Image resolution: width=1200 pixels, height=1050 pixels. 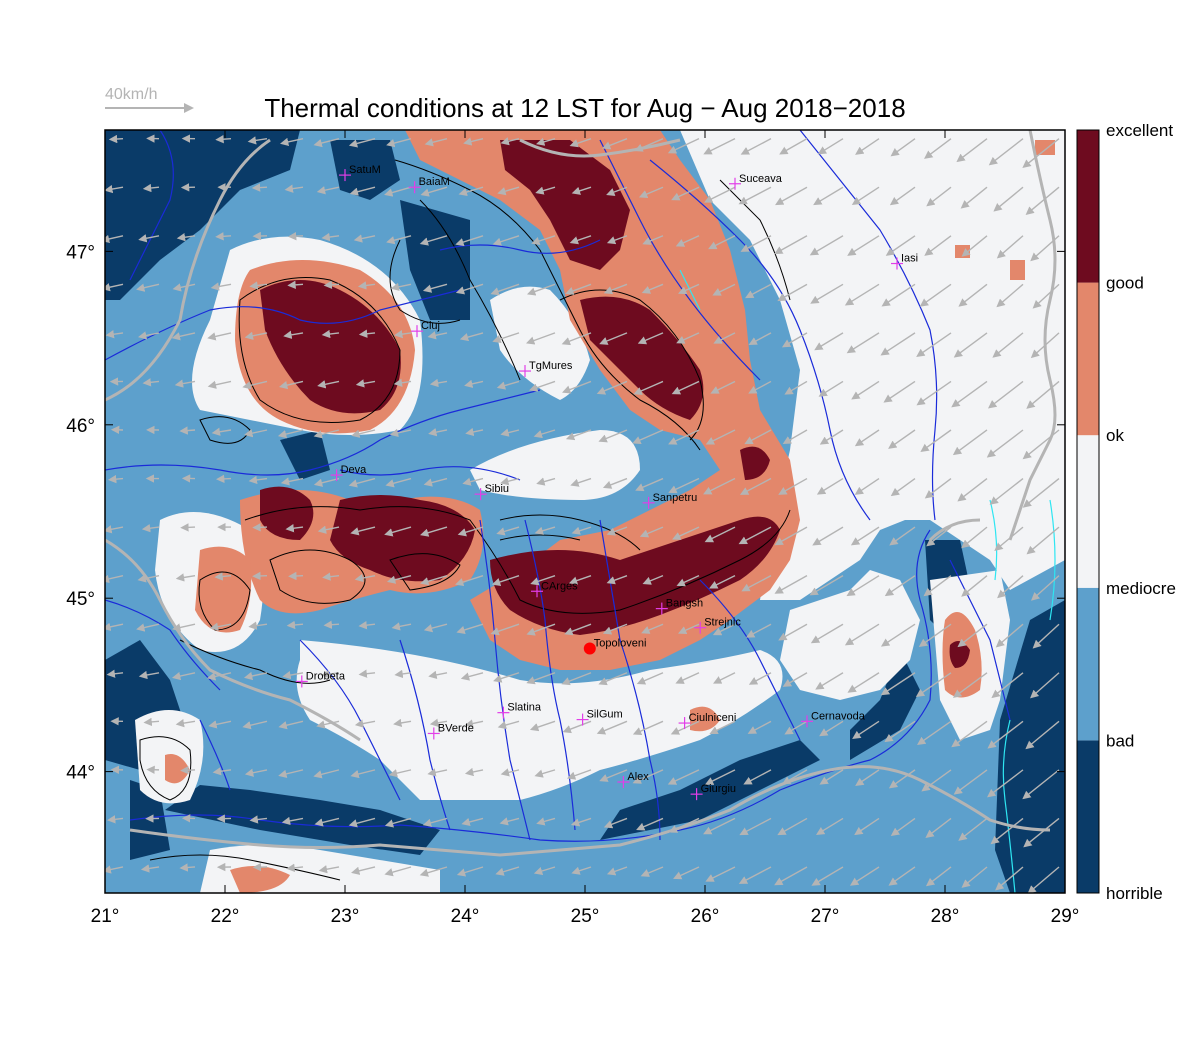 I want to click on colorbar-frame, so click(x=1088, y=511).